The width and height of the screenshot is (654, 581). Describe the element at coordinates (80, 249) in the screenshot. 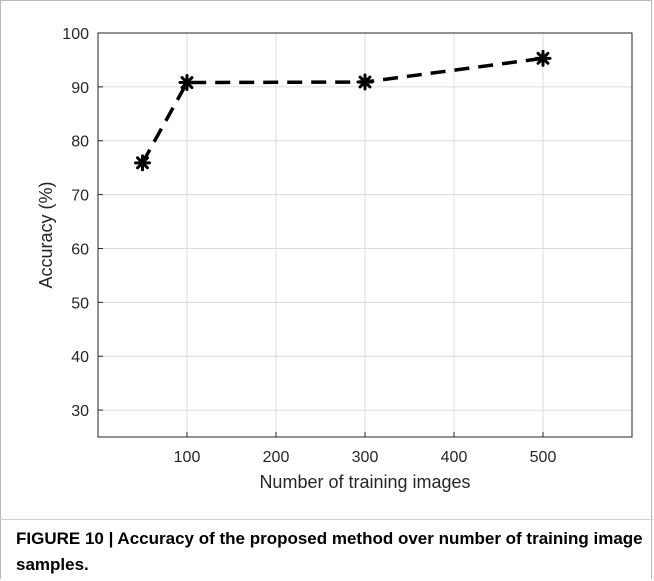

I see `y-tick-label: 60` at that location.